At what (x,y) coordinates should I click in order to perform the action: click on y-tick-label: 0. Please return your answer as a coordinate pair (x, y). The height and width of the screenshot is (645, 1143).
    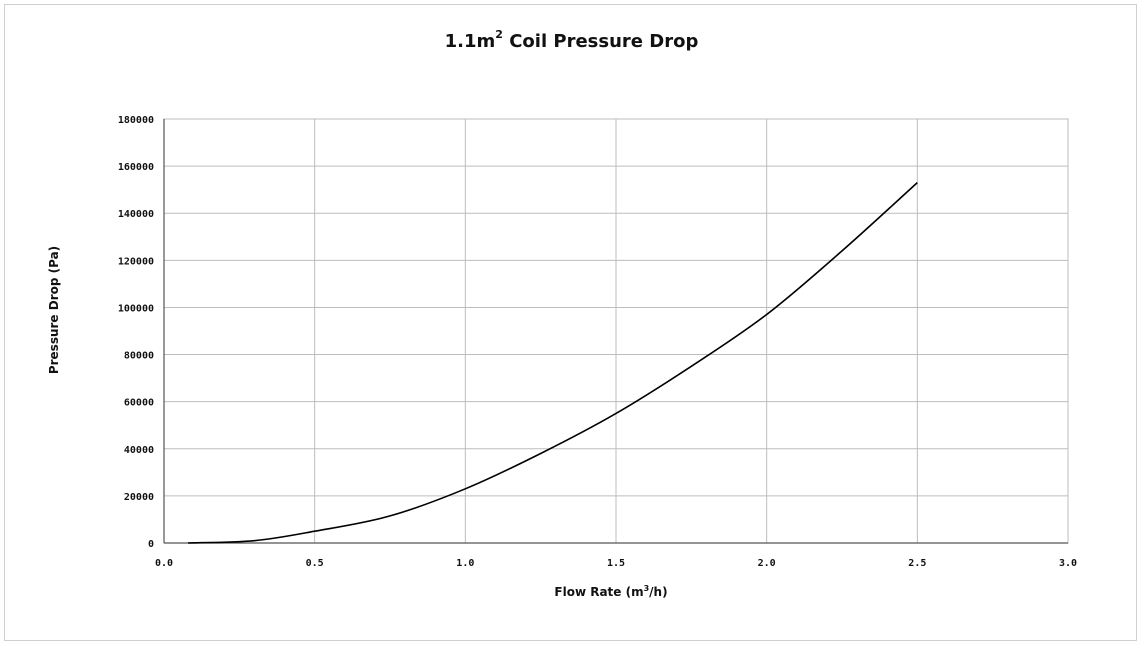
    Looking at the image, I should click on (151, 544).